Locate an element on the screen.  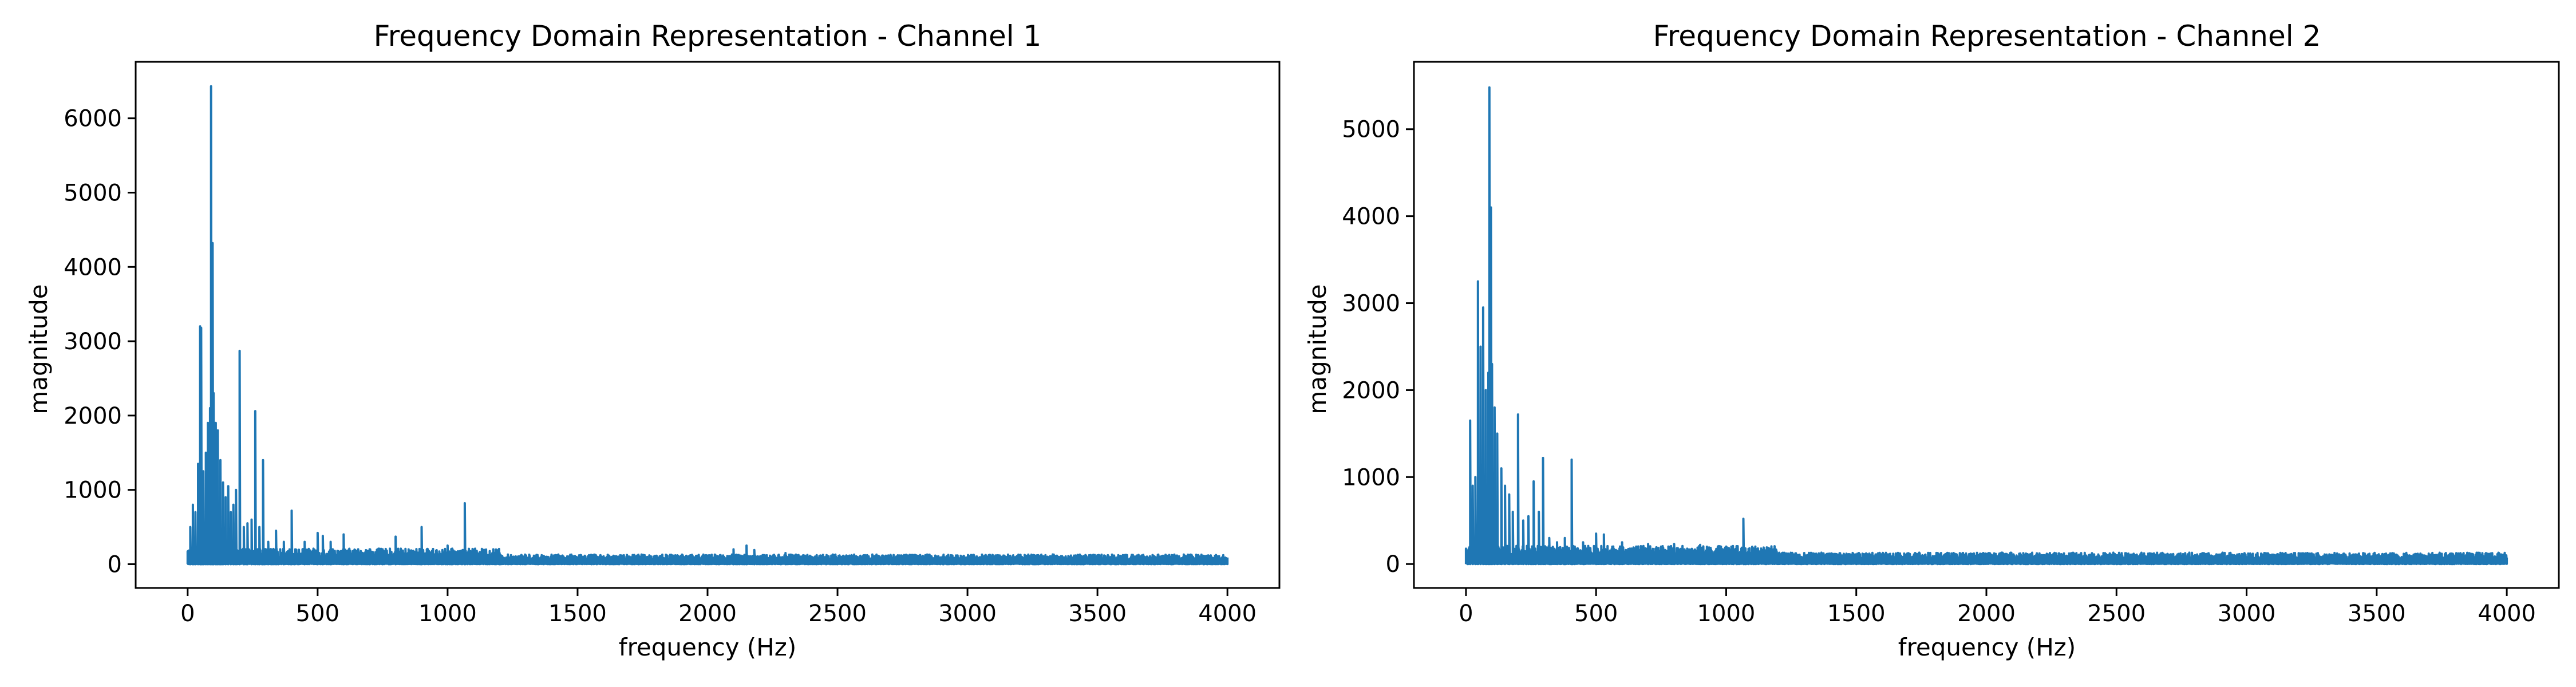
y-ticks: 0 1000 2000 3000 4000 5000 6000 is located at coordinates (100, 342).